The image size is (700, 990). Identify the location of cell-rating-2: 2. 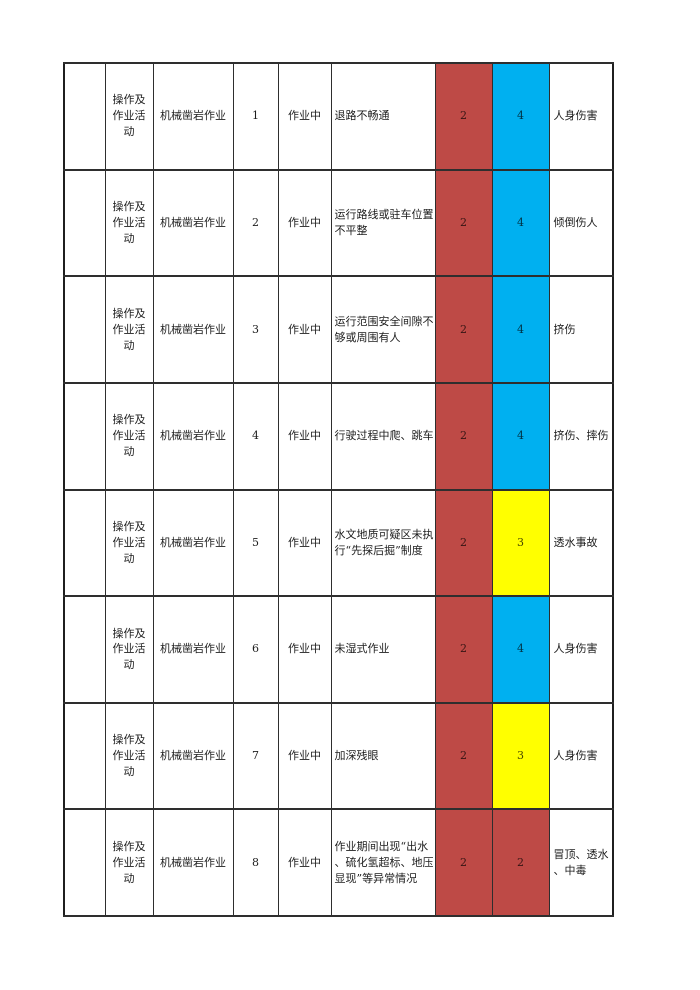
(520, 862).